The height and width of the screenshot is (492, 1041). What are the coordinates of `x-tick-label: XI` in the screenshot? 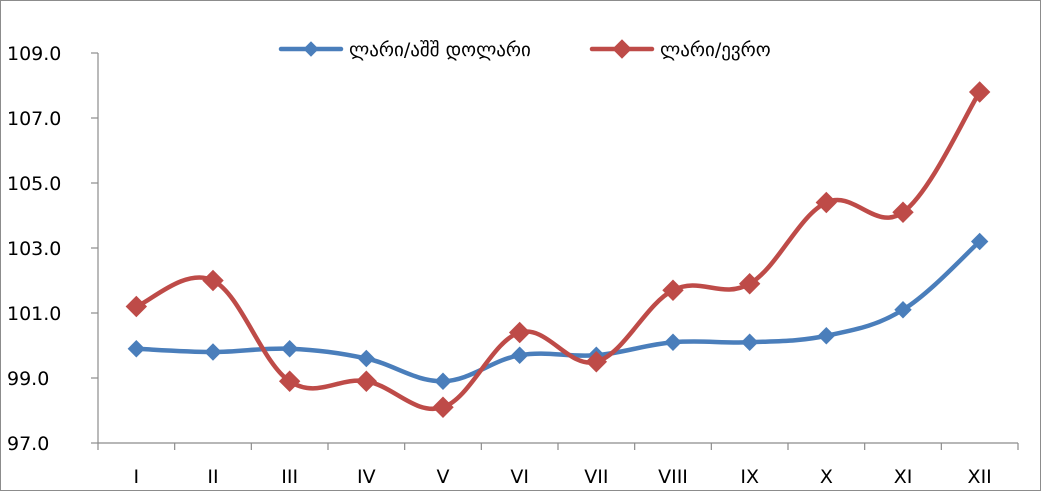 It's located at (903, 477).